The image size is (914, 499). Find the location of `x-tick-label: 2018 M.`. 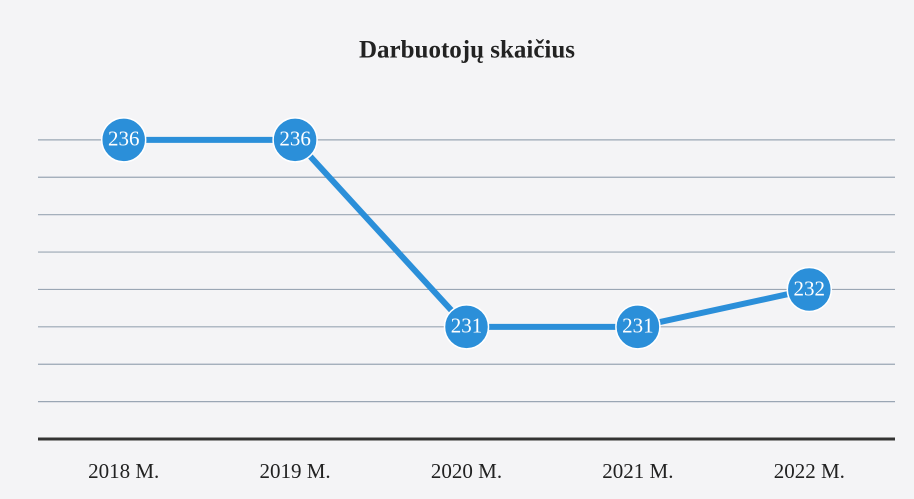

x-tick-label: 2018 M. is located at coordinates (123, 471).